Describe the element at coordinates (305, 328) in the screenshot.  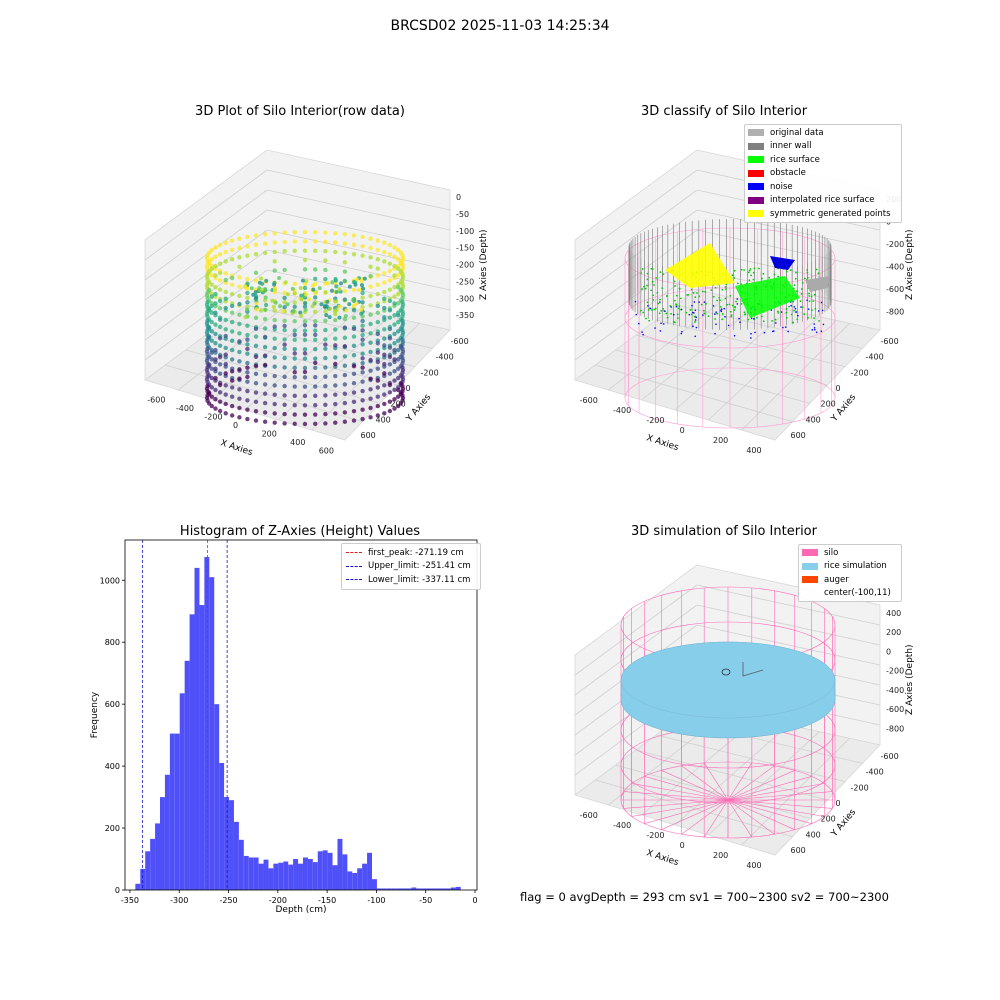
I see `raw-3d-points` at that location.